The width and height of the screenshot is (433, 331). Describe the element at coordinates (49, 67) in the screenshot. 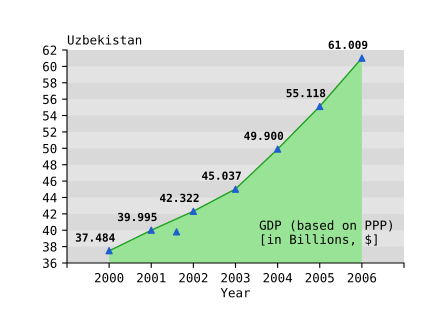

I see `y-tick-label: 60` at that location.